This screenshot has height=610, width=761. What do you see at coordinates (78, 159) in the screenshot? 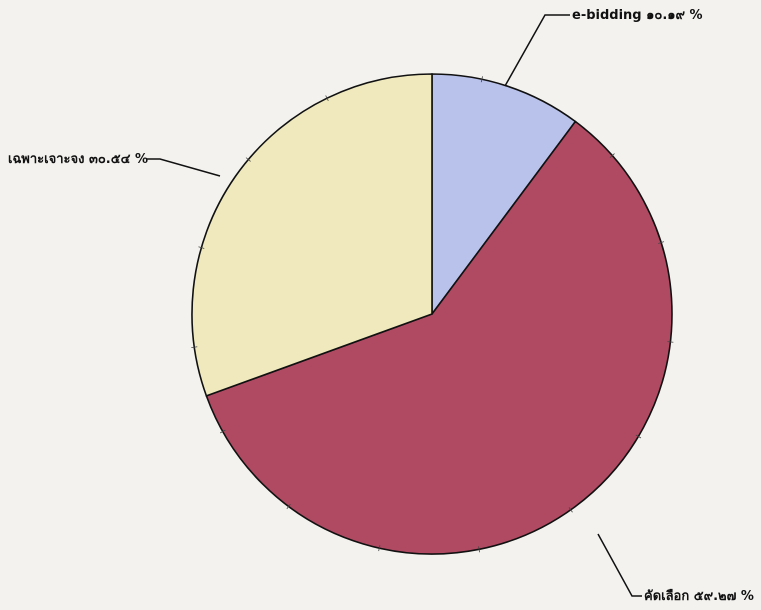
I see `slice-label: เฉพาะเจาะจง ๓๐.๕๔ %` at bounding box center [78, 159].